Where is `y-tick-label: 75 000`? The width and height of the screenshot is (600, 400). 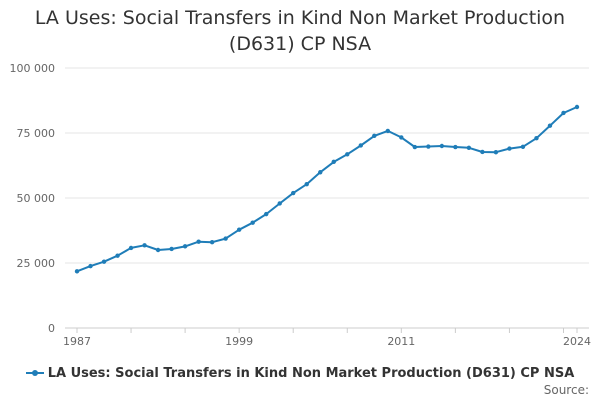
y-tick-label: 75 000 is located at coordinates (36, 133).